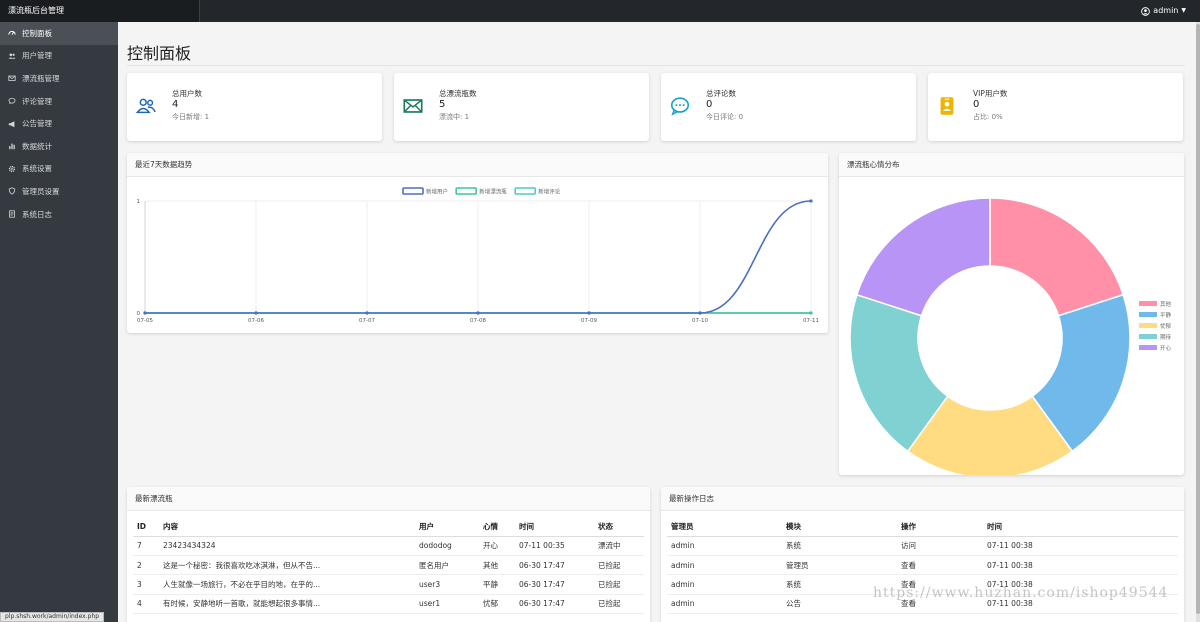 The image size is (1200, 622). I want to click on page-scrollbar, so click(1198, 322).